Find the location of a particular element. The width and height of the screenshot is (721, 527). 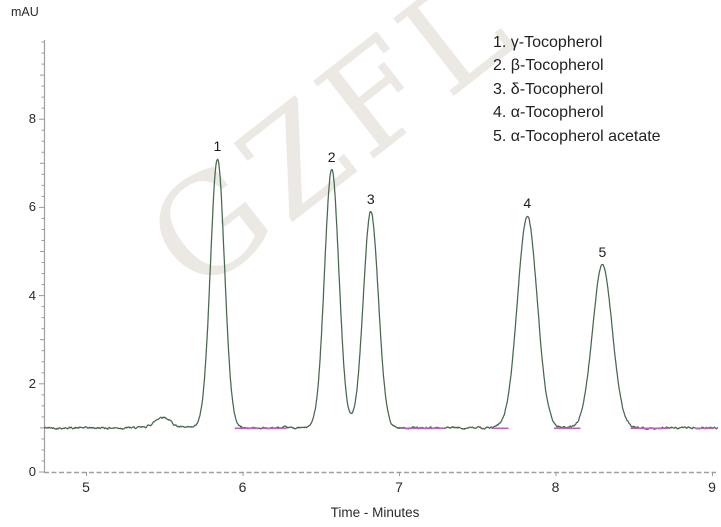

peak-number-label: 5 is located at coordinates (602, 251).